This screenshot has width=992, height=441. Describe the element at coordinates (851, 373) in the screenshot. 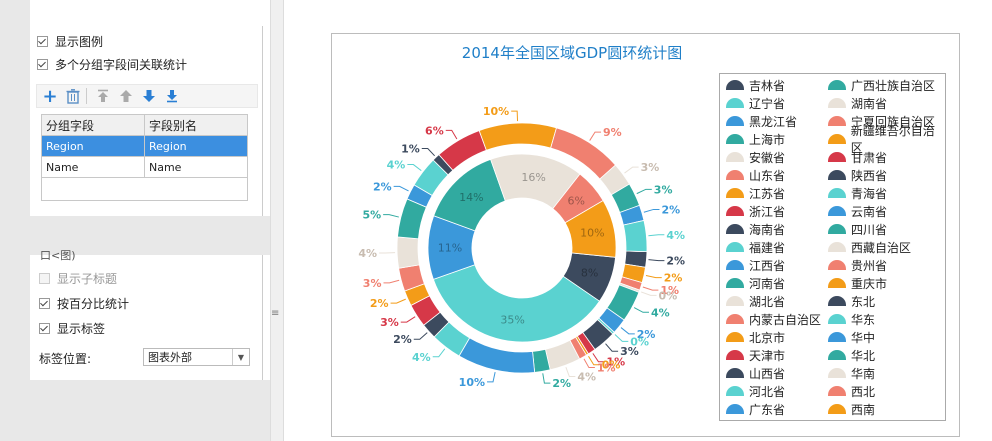

I see `legend-item: 华南` at that location.